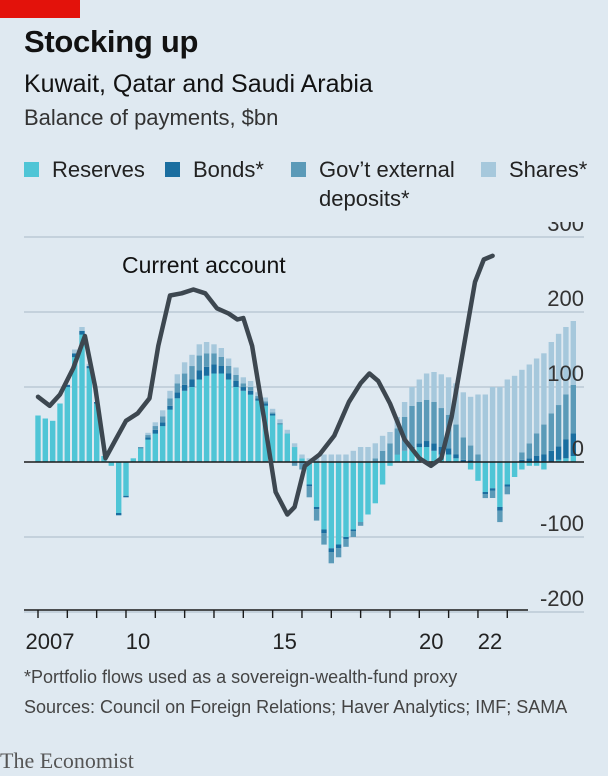 The image size is (608, 776). Describe the element at coordinates (298, 169) in the screenshot. I see `legend-swatch-gov-deposits` at that location.